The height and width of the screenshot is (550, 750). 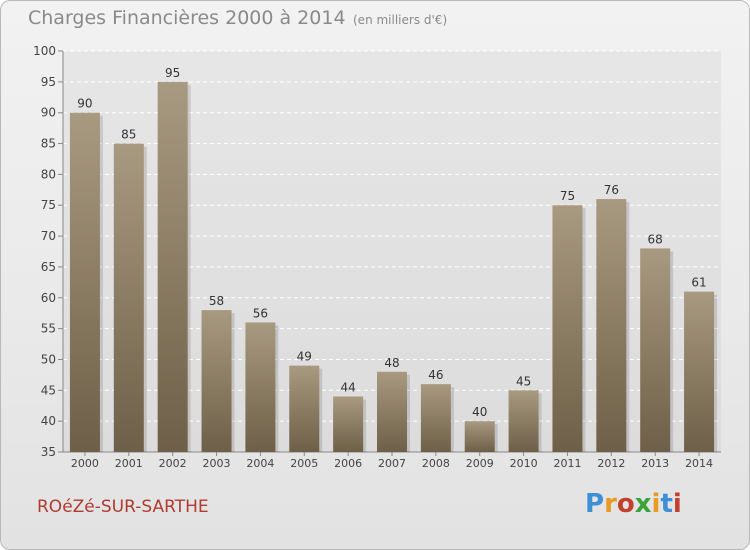 I want to click on logo-letter: P, so click(x=595, y=504).